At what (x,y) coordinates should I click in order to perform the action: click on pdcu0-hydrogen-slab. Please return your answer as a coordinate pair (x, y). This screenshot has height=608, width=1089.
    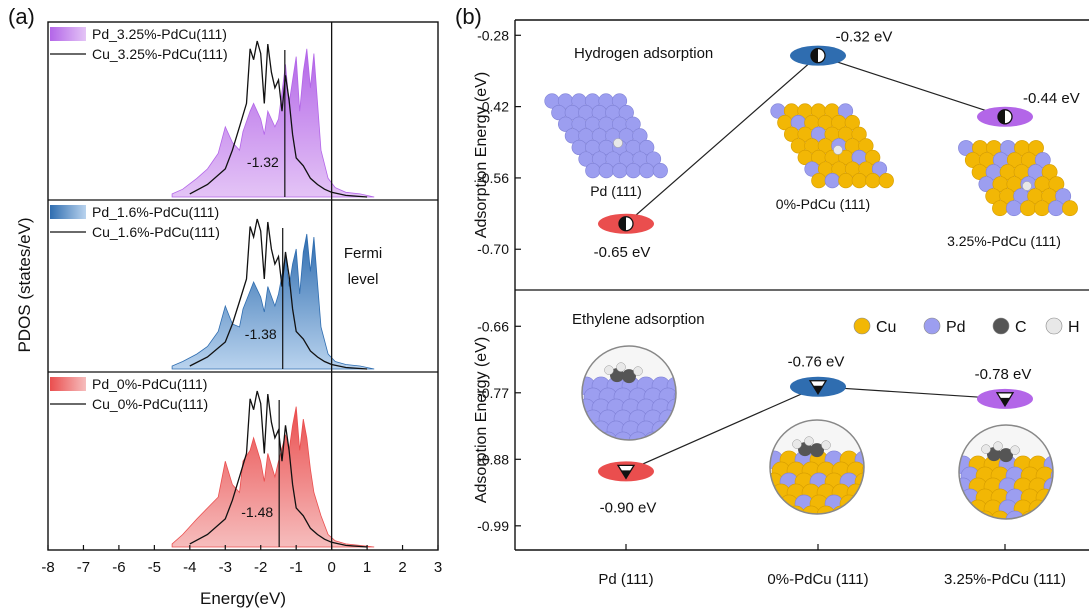
    Looking at the image, I should click on (832, 146).